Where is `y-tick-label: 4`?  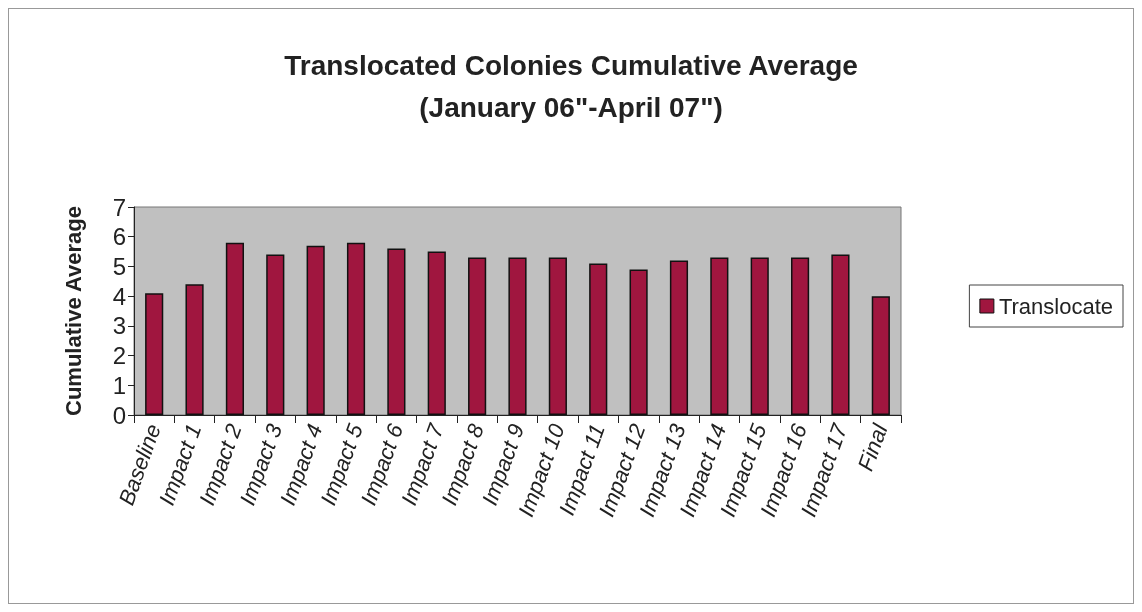
y-tick-label: 4 is located at coordinates (119, 296).